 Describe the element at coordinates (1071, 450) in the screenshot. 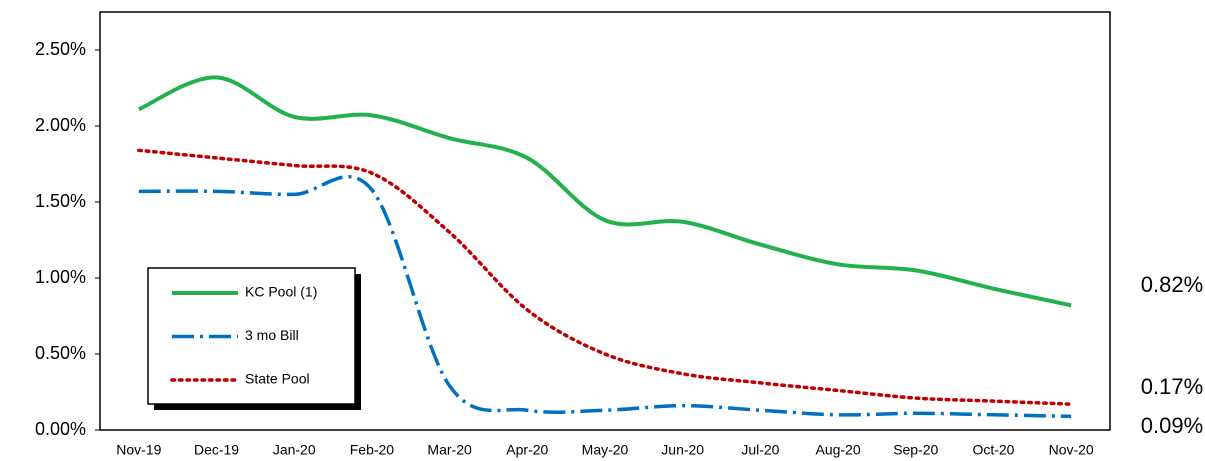

I see `x-tick-label: Nov-20` at that location.